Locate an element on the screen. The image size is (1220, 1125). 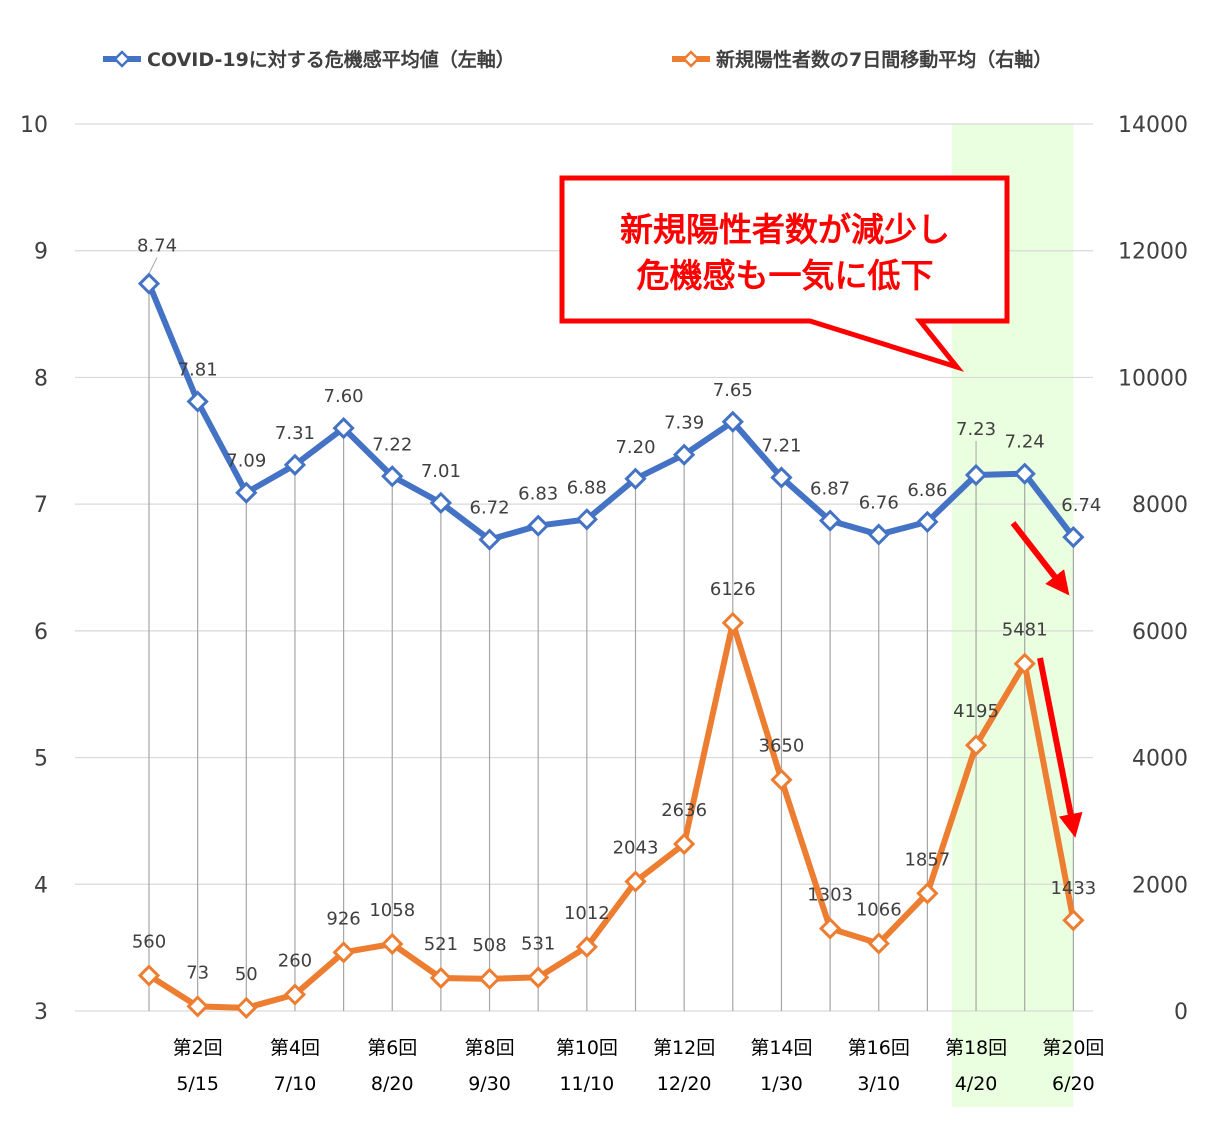
trend-arrows is located at coordinates (1046, 679).